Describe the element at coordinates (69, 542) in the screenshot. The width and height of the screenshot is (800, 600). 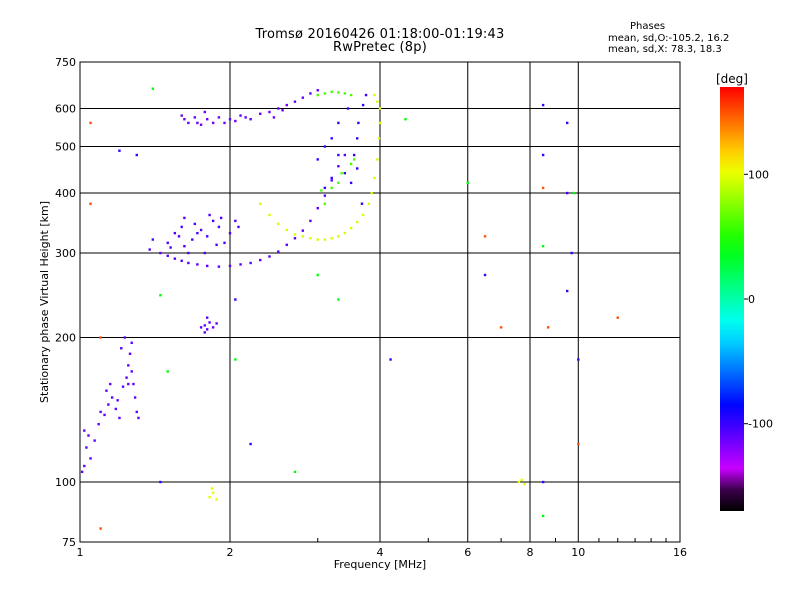
I see `y-tick-label: 75` at that location.